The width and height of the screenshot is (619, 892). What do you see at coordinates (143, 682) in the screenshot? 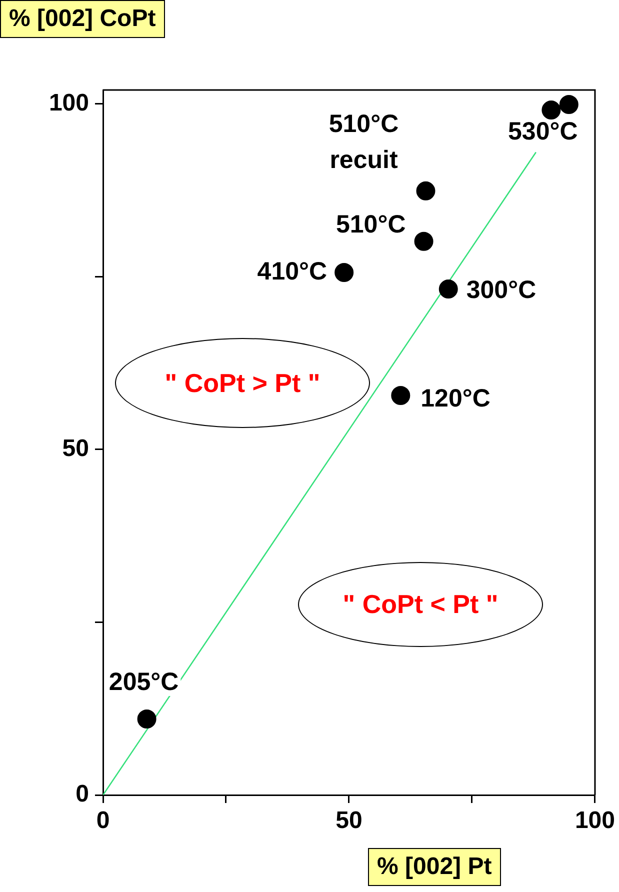
I see `annotation: 205°C` at bounding box center [143, 682].